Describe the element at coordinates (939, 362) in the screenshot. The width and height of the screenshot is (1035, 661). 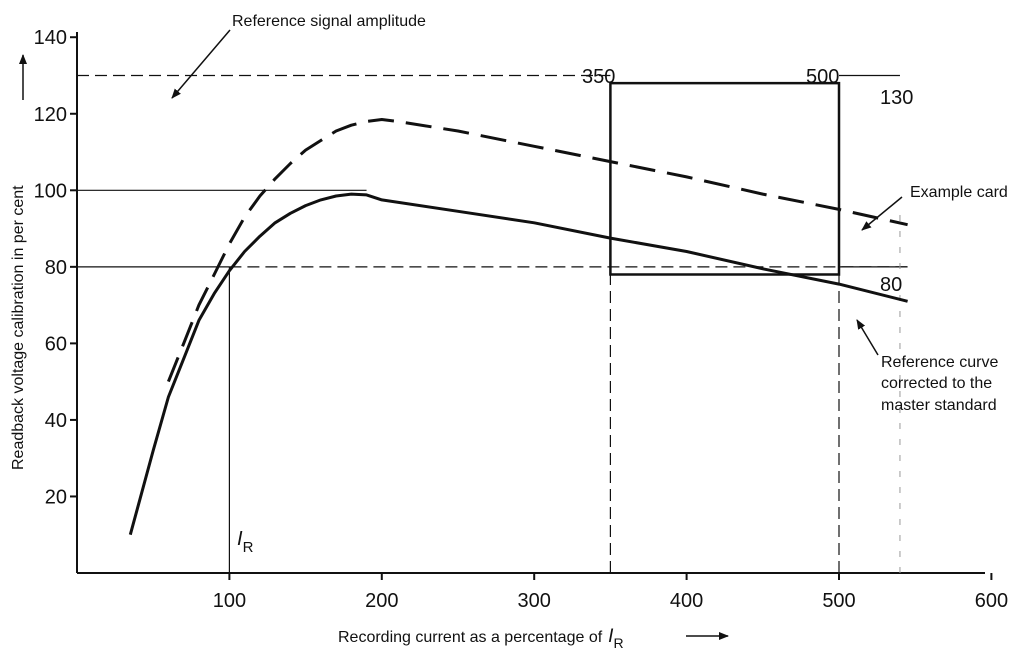
I see `annotation-reference-curve-line1: Reference curve` at that location.